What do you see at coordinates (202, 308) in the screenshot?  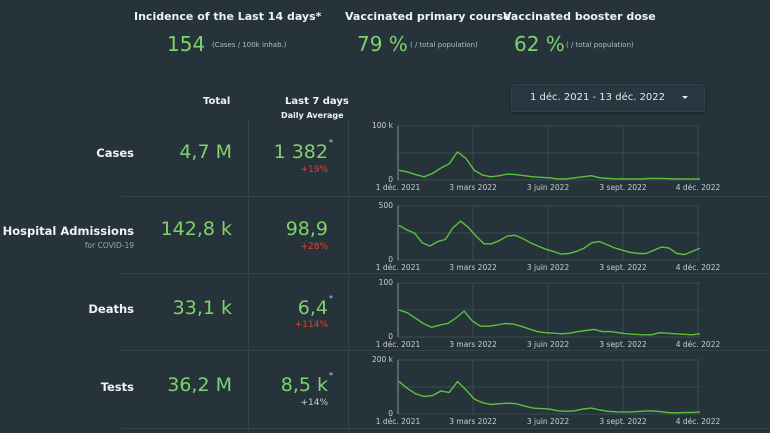 I see `row-total: 33,1 k` at bounding box center [202, 308].